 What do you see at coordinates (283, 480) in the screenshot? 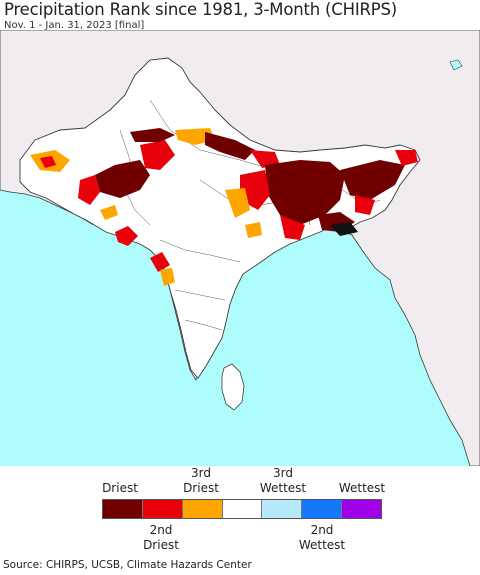
I see `legend-label-third-wettest: 3rd Wettest` at bounding box center [283, 480].